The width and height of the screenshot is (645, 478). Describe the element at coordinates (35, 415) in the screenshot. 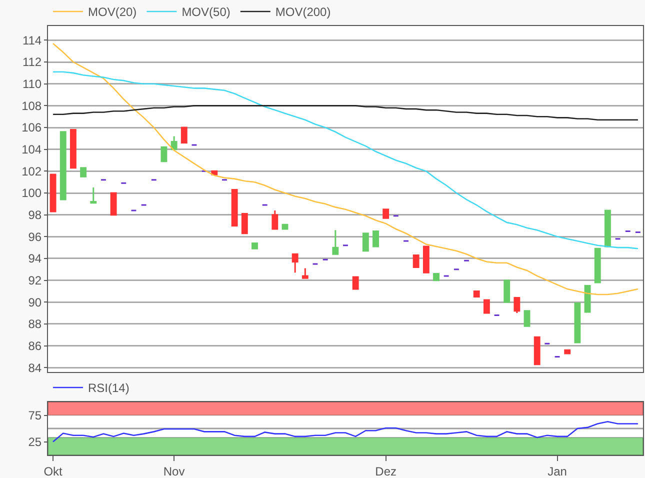

I see `y-tick-label: 75` at that location.